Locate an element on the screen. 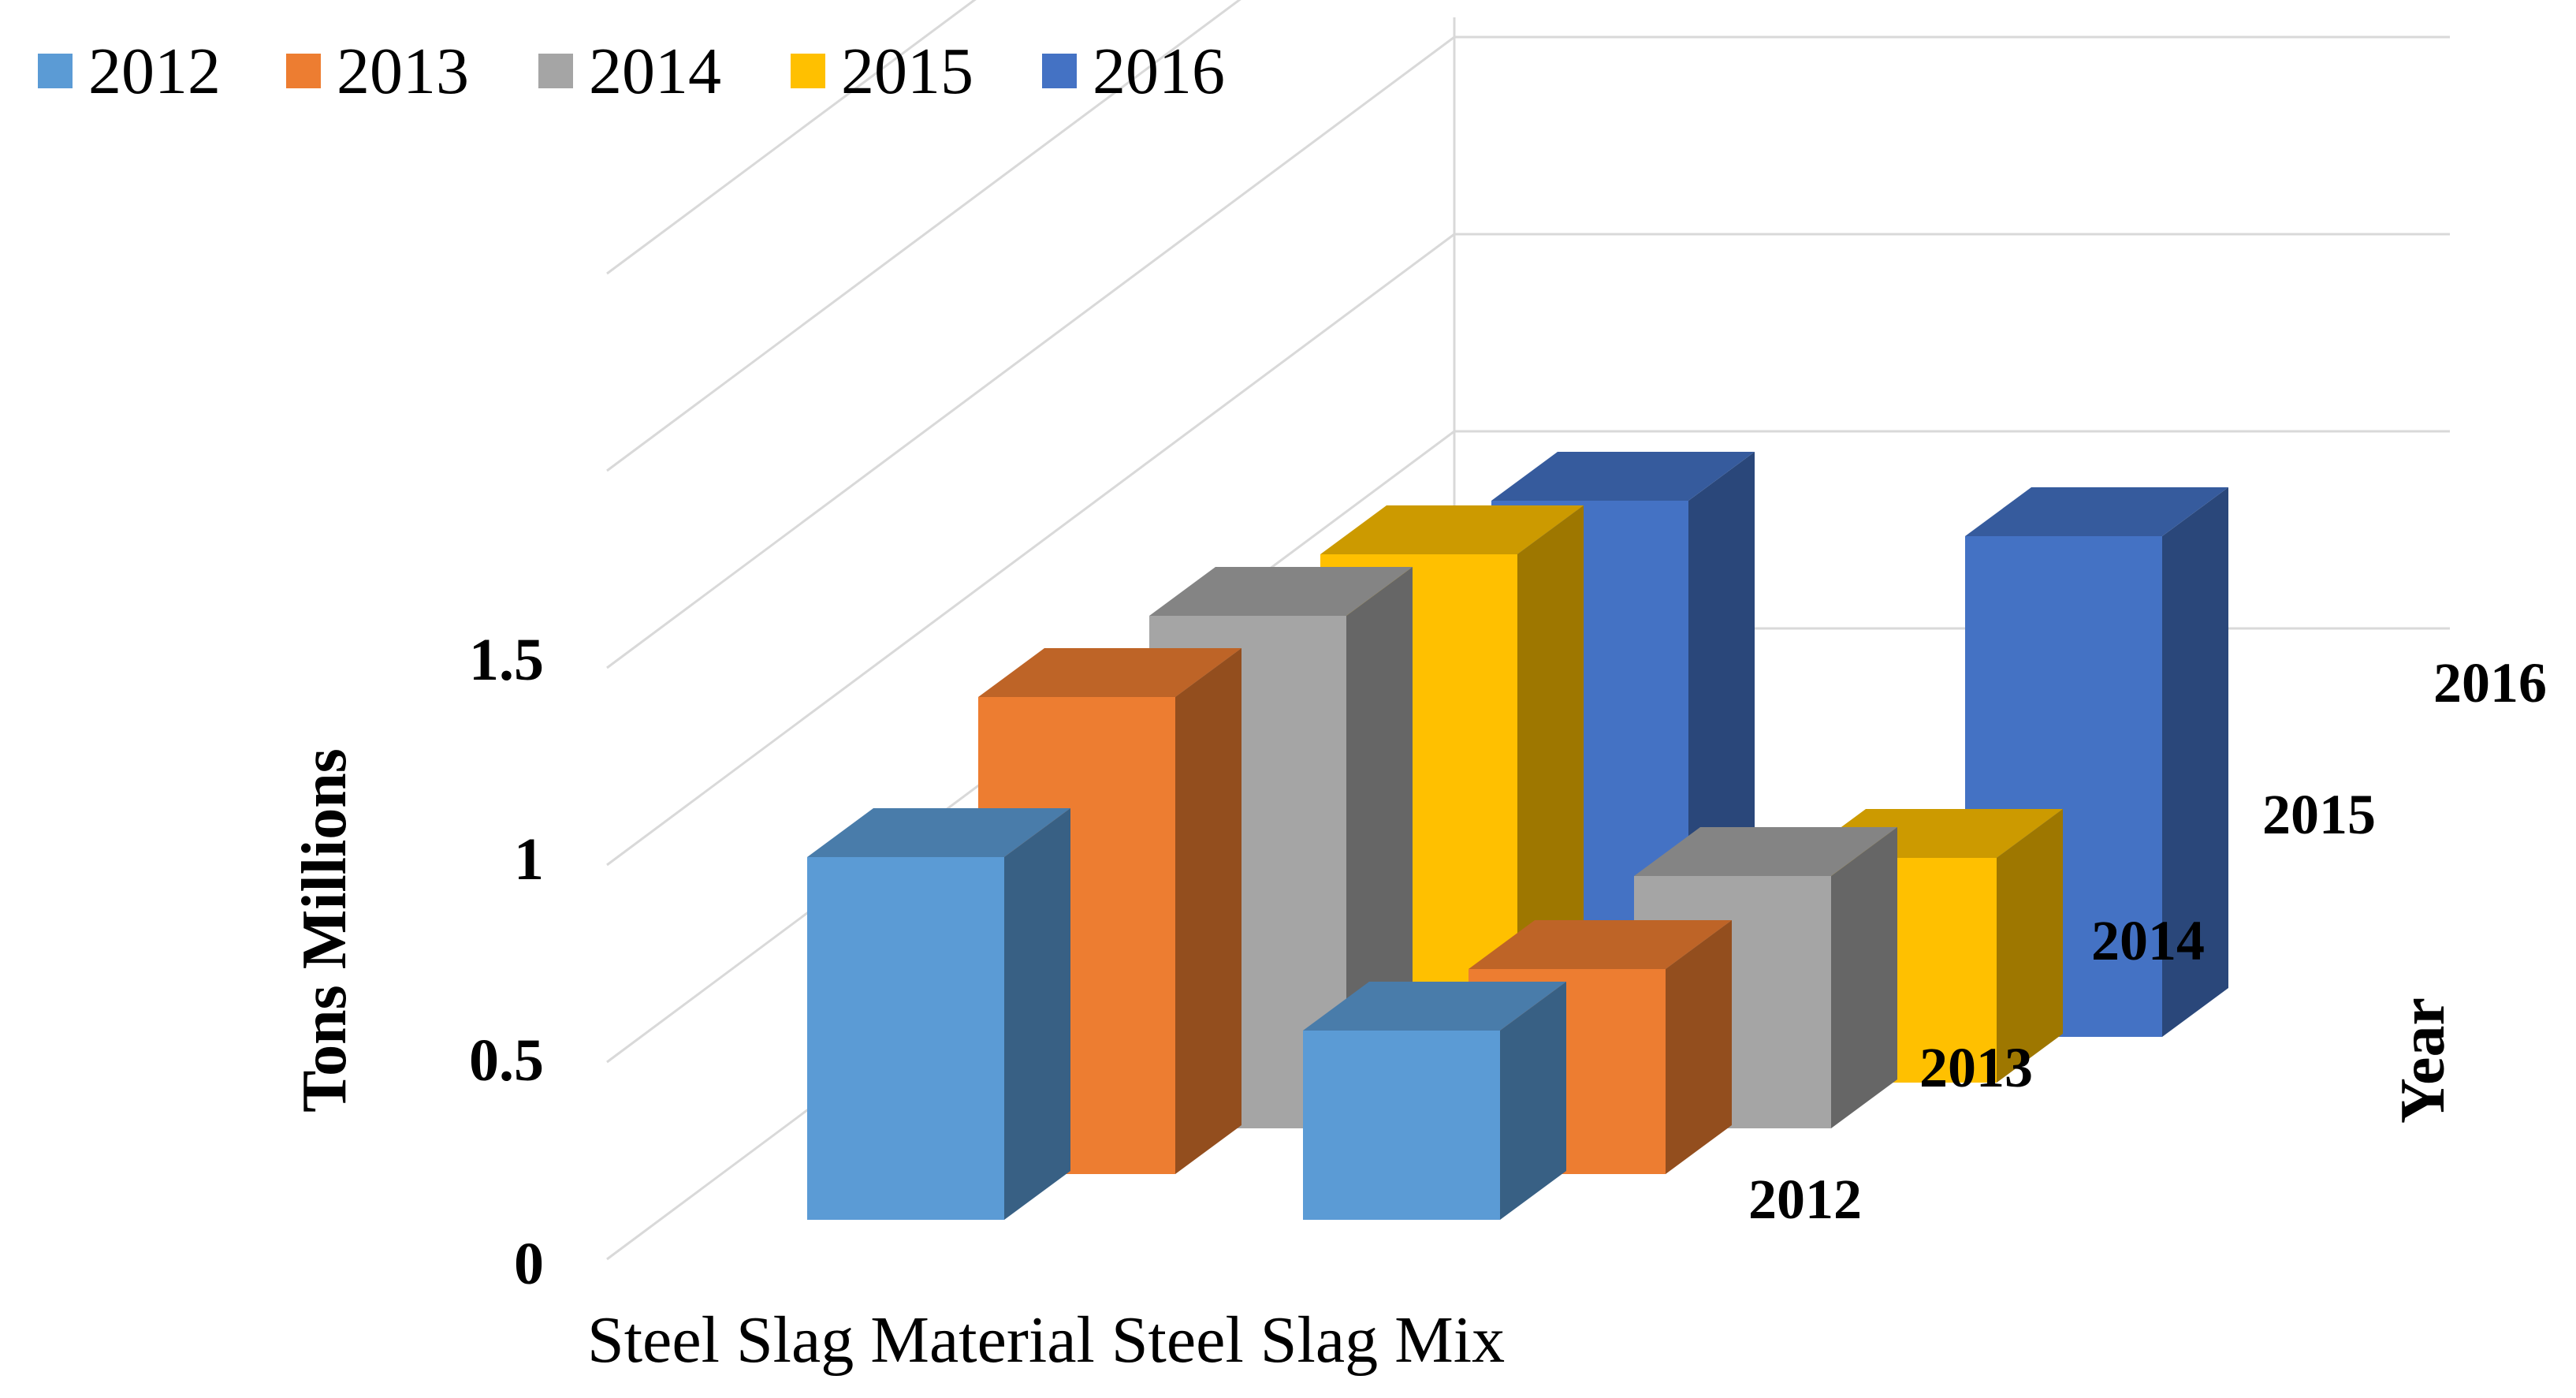 This screenshot has width=2576, height=1398. category-axis-label: Steel Slag Material Steel Slag Mix is located at coordinates (1046, 1340).